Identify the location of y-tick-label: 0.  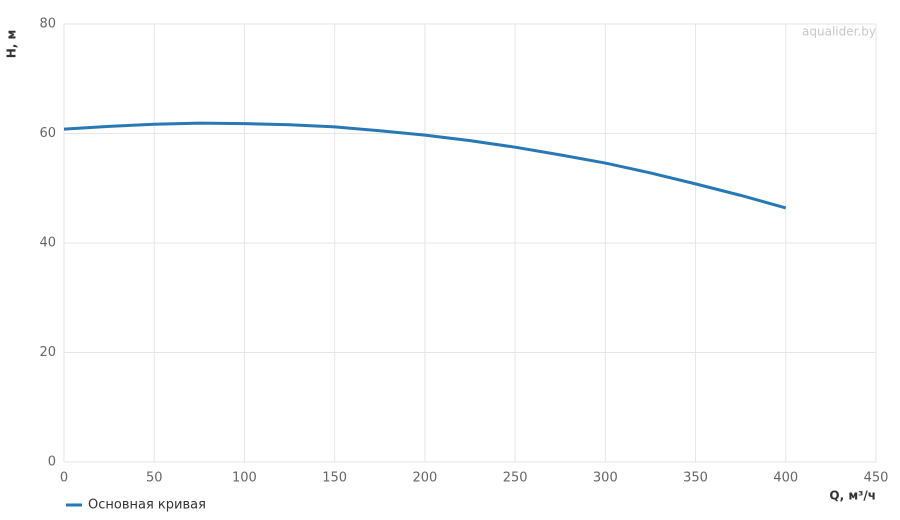
(52, 462).